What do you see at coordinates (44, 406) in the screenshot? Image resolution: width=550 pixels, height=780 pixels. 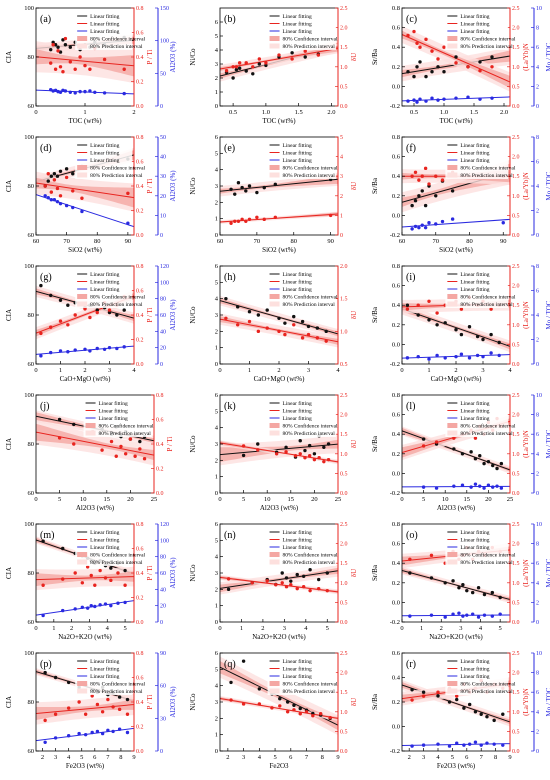 I see `panel-letter: (j)` at bounding box center [44, 406].